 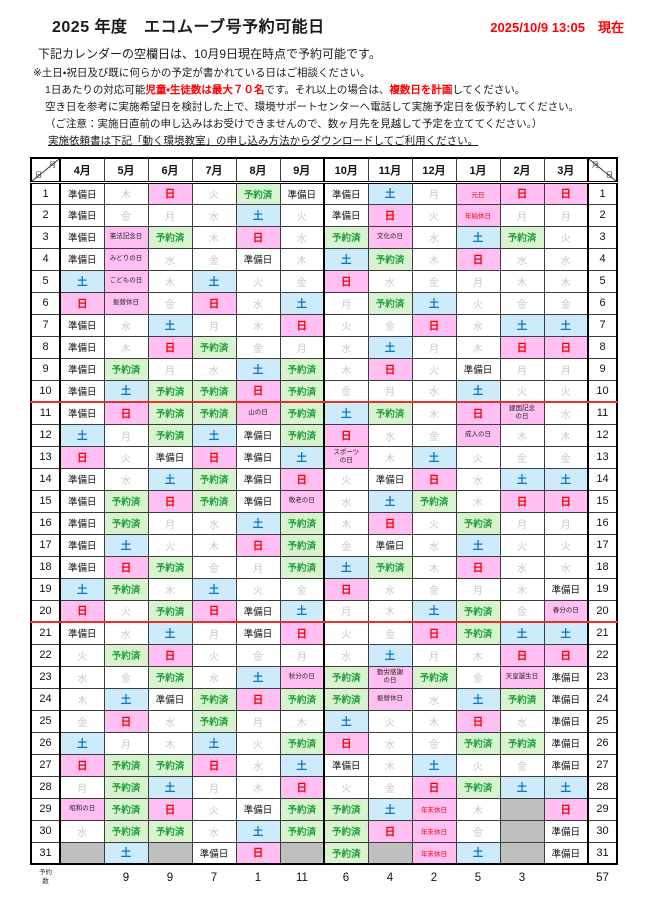 I want to click on cell-3月-8: 日, so click(x=566, y=347).